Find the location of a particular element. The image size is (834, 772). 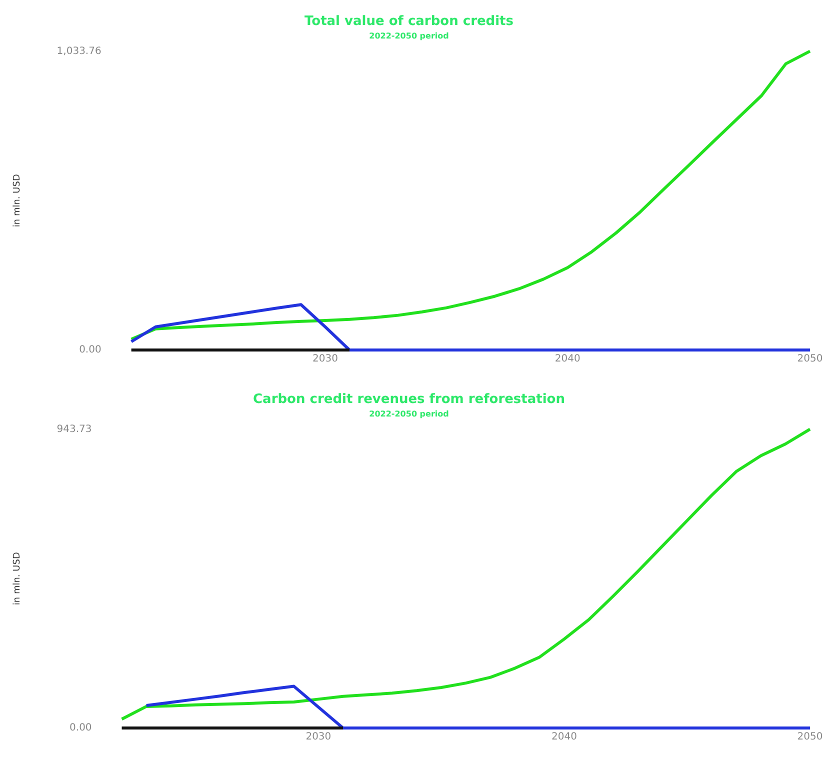

chart-title: Carbon credit revenues from reforestation is located at coordinates (409, 400).